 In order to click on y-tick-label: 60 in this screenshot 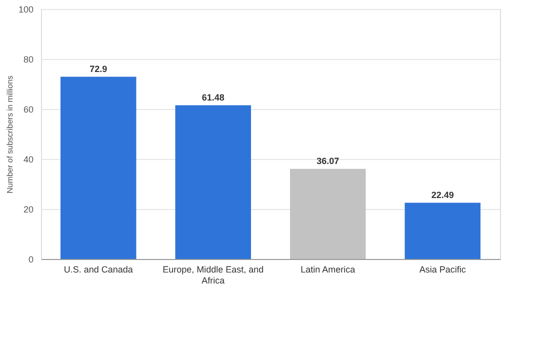, I will do `click(28, 109)`.